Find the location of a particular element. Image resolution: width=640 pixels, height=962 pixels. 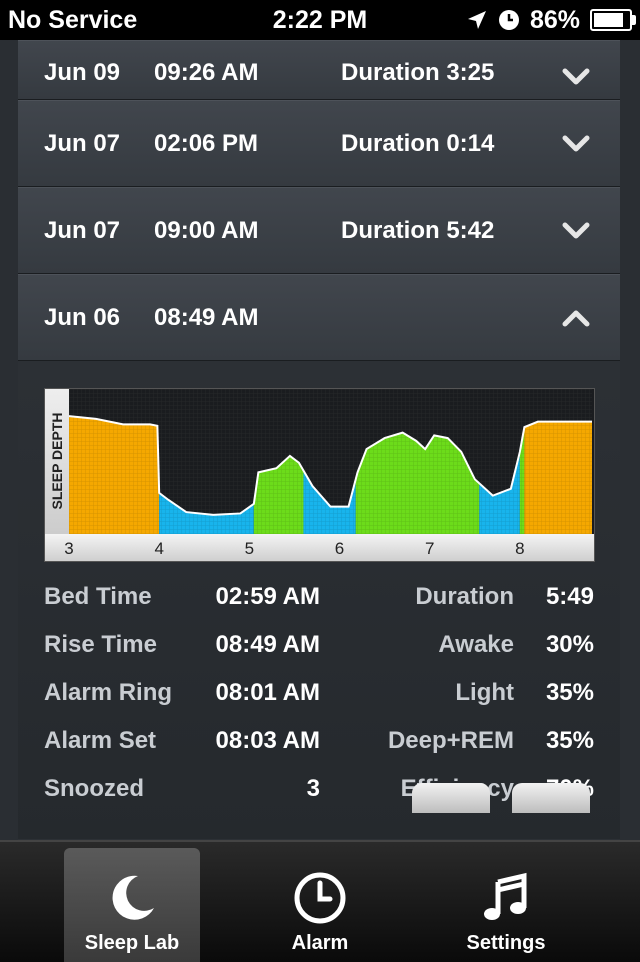

y-axis-label: SLEEP DEPTH is located at coordinates (57, 461).